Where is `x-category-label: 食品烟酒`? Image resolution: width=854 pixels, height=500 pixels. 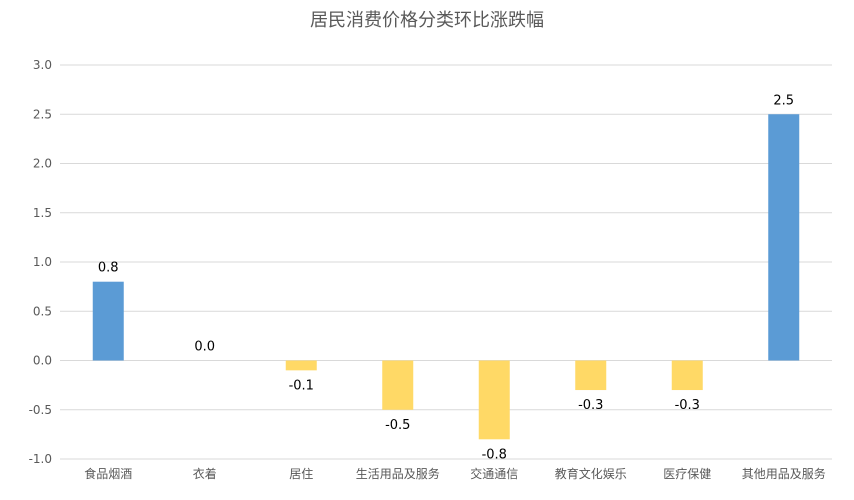
x-category-label: 食品烟酒 is located at coordinates (108, 473).